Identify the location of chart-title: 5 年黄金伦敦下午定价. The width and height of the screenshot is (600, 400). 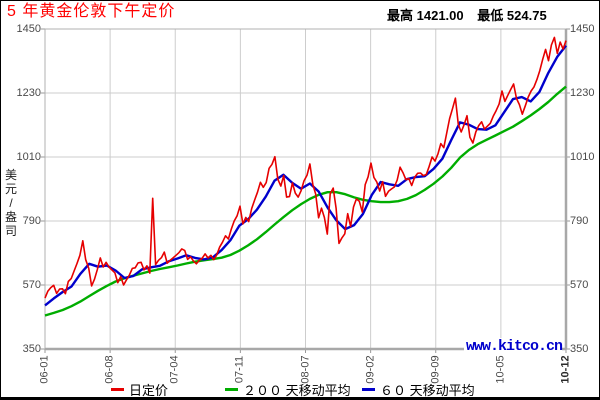
(91, 11).